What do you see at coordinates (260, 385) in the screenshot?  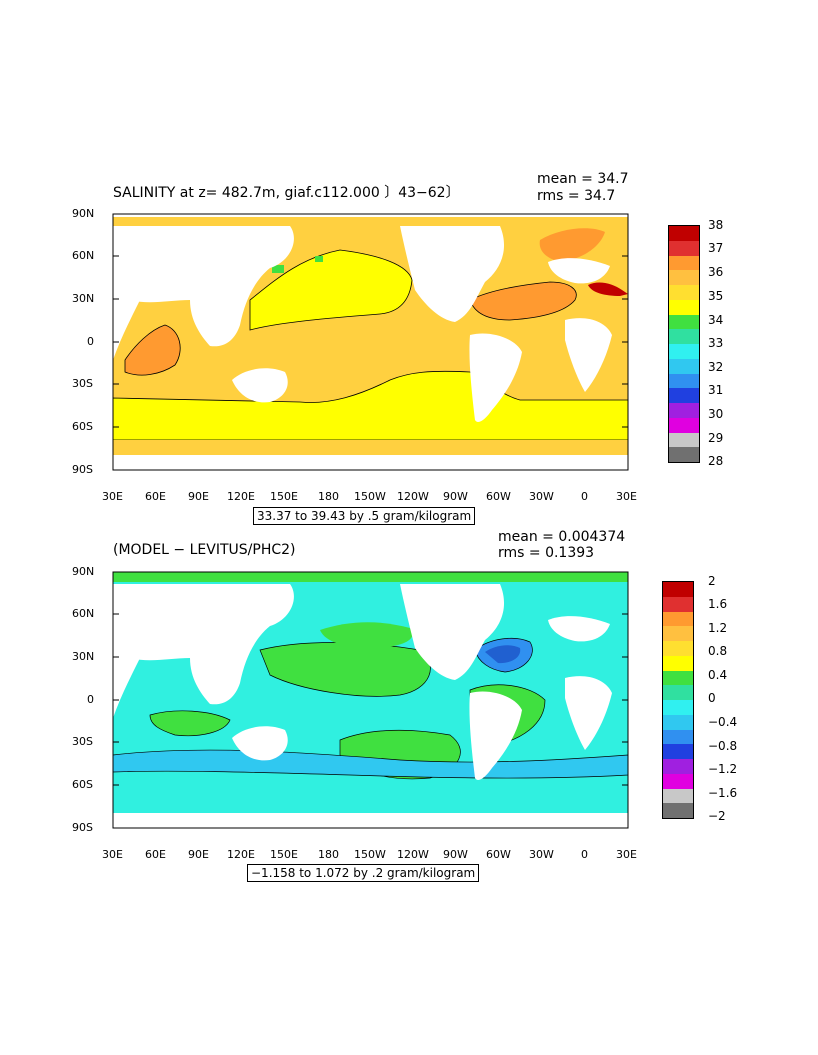 I see `panel1-land-australia` at bounding box center [260, 385].